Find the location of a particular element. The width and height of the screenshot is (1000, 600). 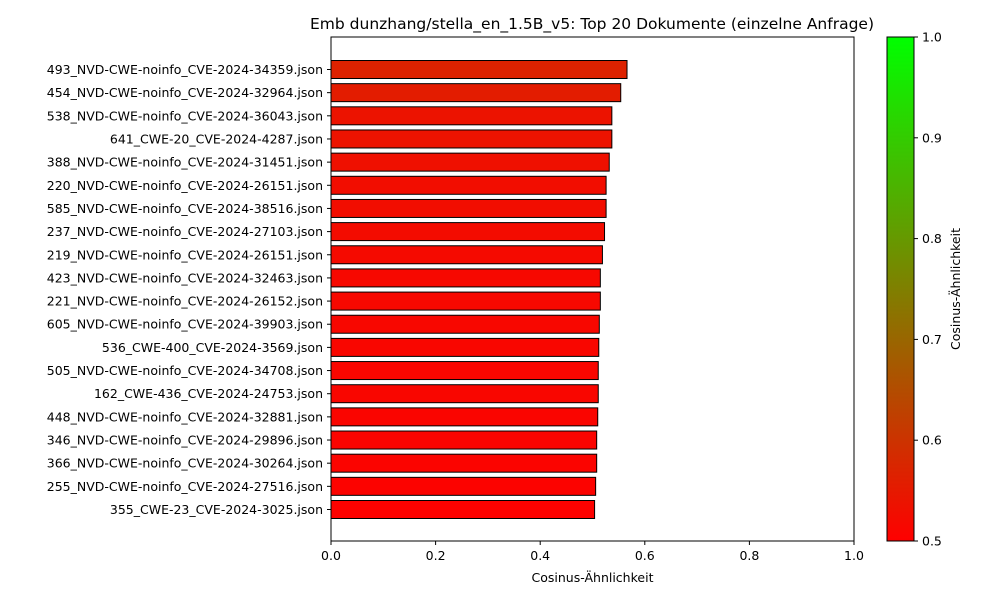

colorbar-ticks: 0.5 0.6 0.7 0.8 0.9 1.0 is located at coordinates (928, 289).